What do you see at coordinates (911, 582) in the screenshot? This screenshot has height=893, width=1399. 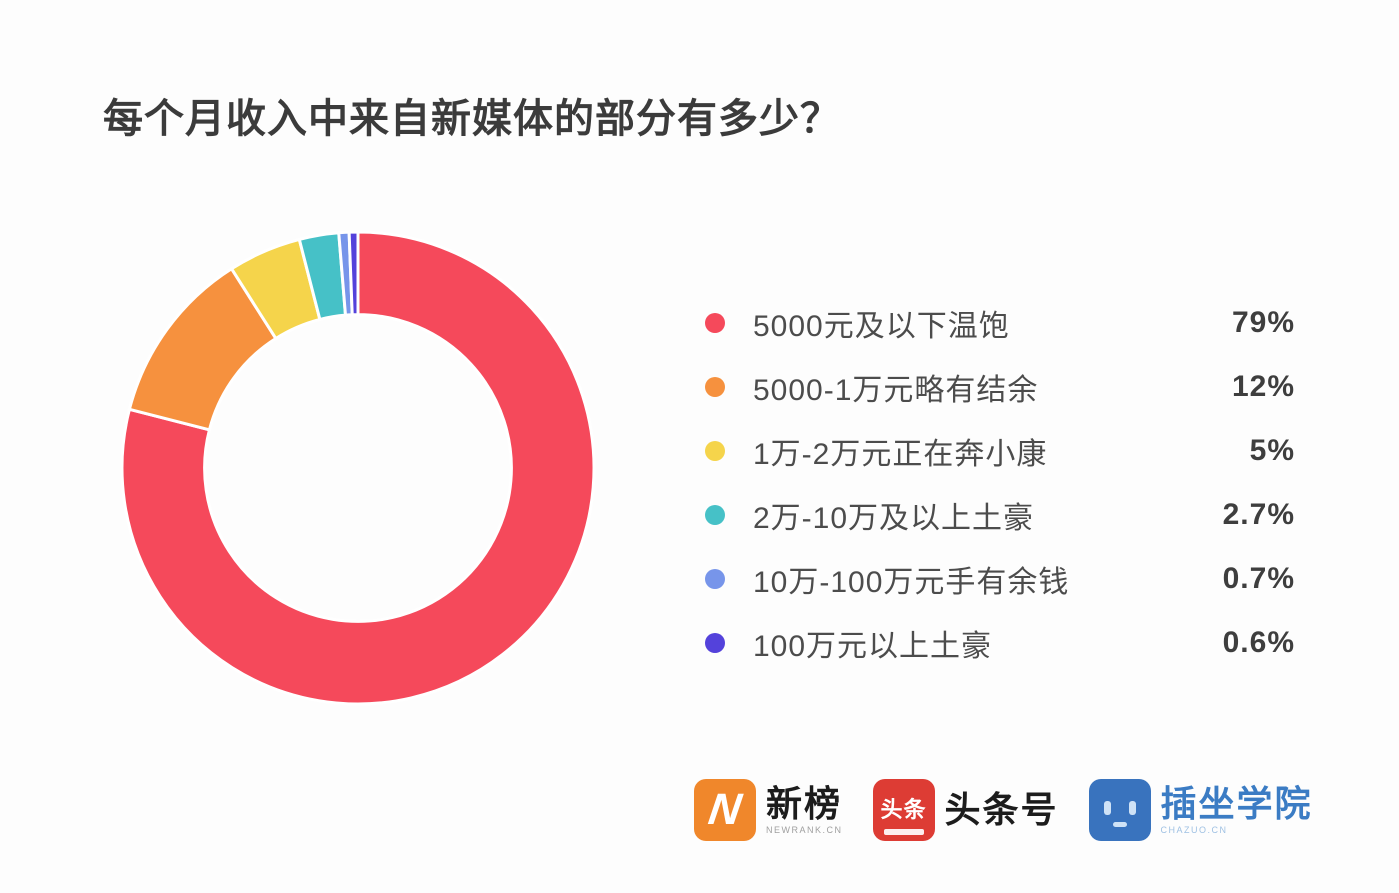 I see `legend-label: 10万-100万元手有余钱` at bounding box center [911, 582].